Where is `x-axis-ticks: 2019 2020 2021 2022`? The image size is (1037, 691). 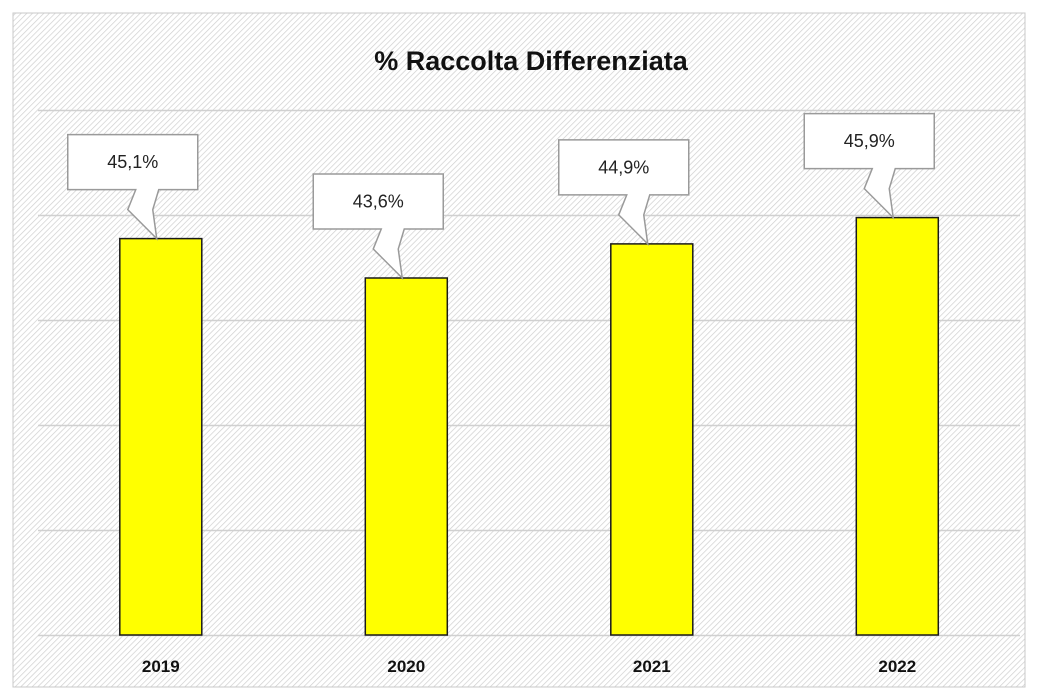 x-axis-ticks: 2019 2020 2021 2022 is located at coordinates (529, 666).